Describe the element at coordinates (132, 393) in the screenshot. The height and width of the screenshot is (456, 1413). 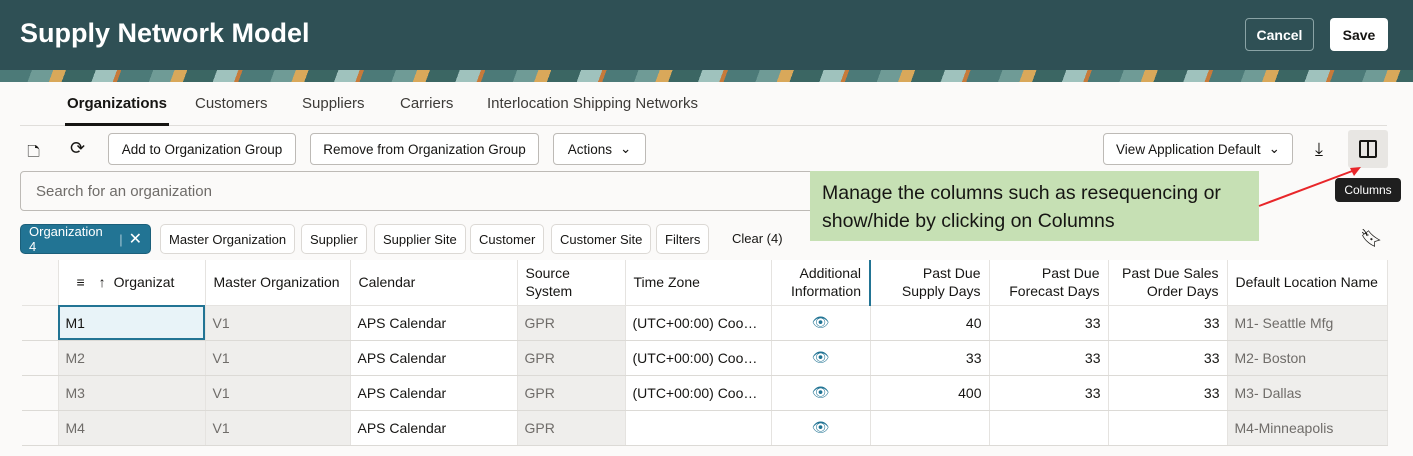
I see `table-cell: M3` at that location.